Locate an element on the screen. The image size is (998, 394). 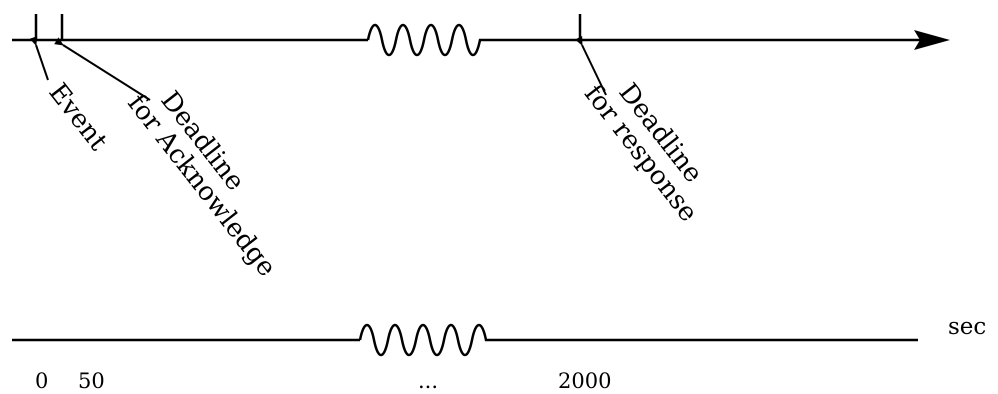
scale-tick-50: 50 is located at coordinates (91, 381).